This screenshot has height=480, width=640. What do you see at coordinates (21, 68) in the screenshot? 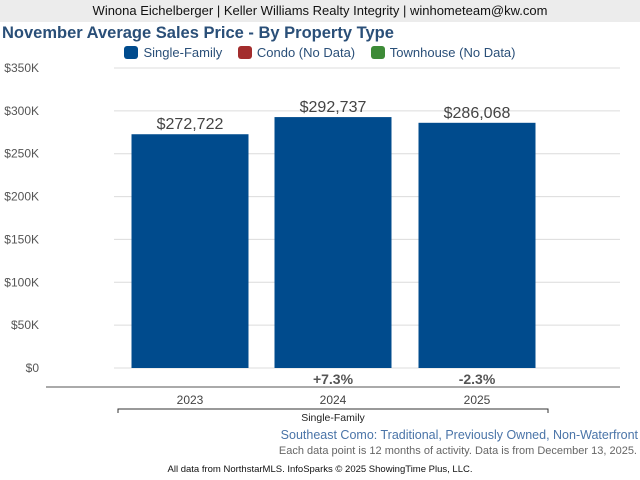
I see `y-tick-label: $350K` at bounding box center [21, 68].